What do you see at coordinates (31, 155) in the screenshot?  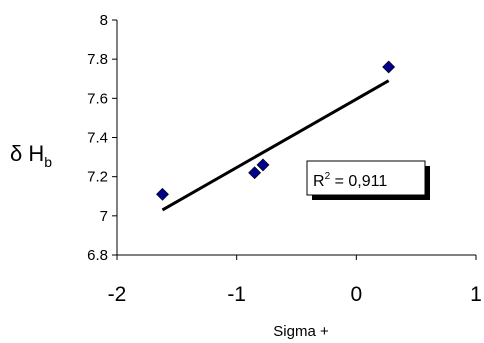 I see `y-axis-label: δ Hb` at bounding box center [31, 155].